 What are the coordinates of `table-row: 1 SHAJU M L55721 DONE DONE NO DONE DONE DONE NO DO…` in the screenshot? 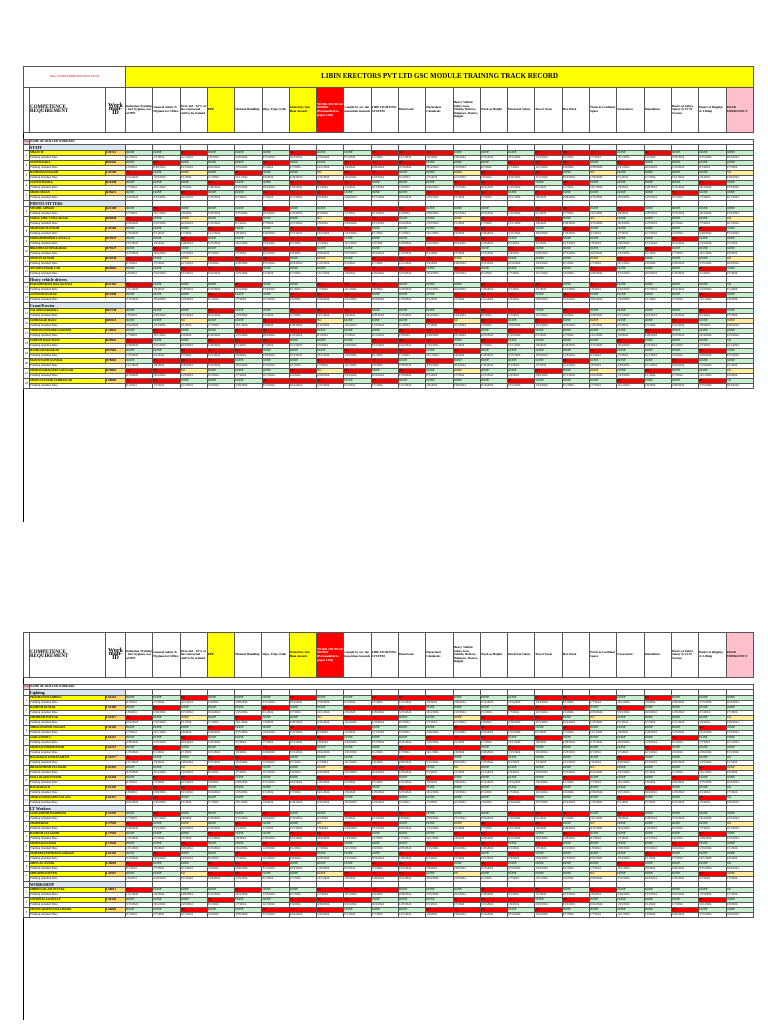 It's located at (389, 155).